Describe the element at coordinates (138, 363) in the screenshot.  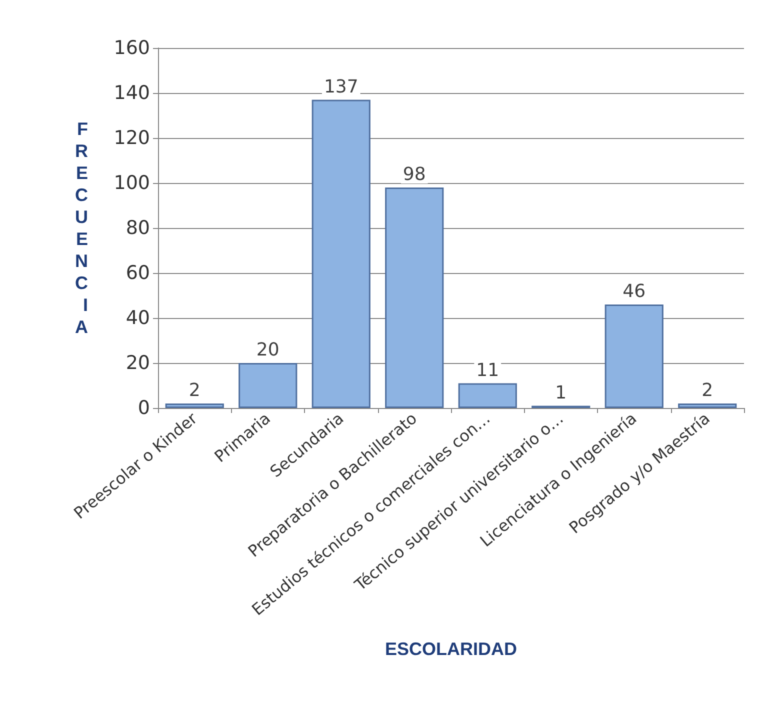
I see `y-tick-label: 20` at that location.